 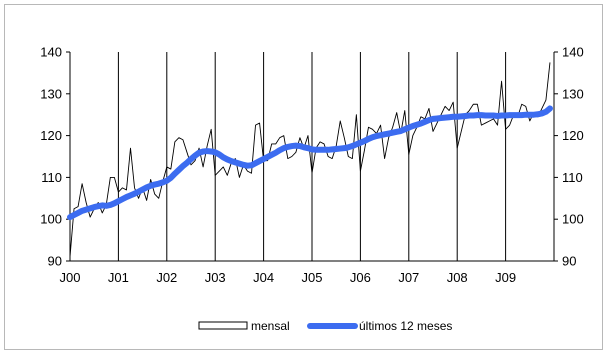 I want to click on x-tick-label: J05, so click(x=312, y=277).